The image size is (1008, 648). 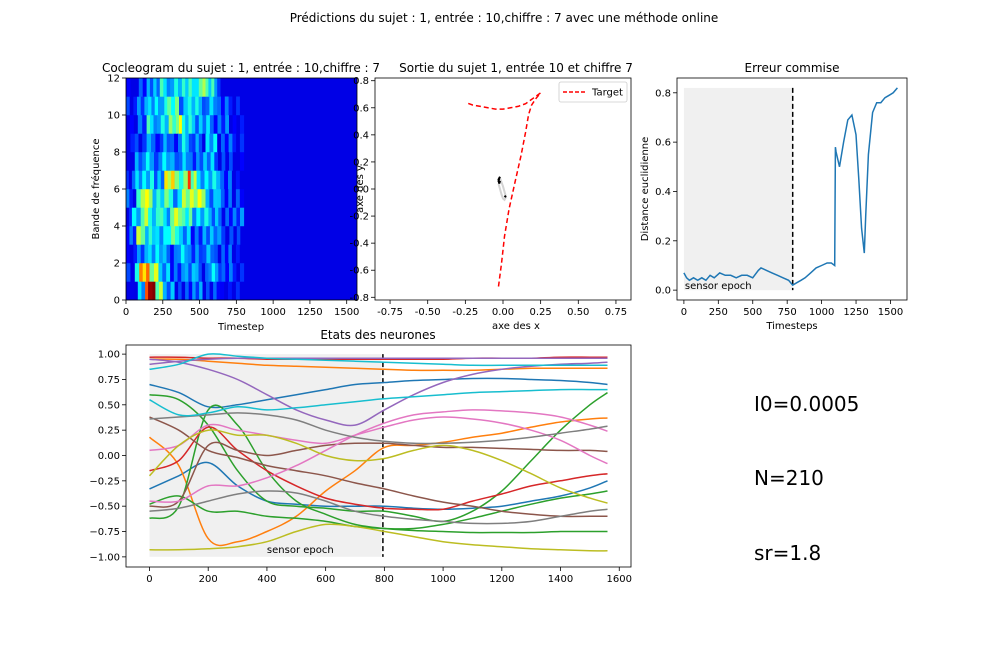 I want to click on output-trajectory, so click(x=505, y=196).